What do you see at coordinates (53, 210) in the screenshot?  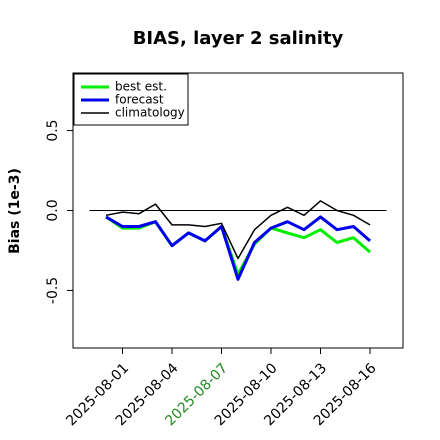 I see `y-tick-label: 0.0` at bounding box center [53, 210].